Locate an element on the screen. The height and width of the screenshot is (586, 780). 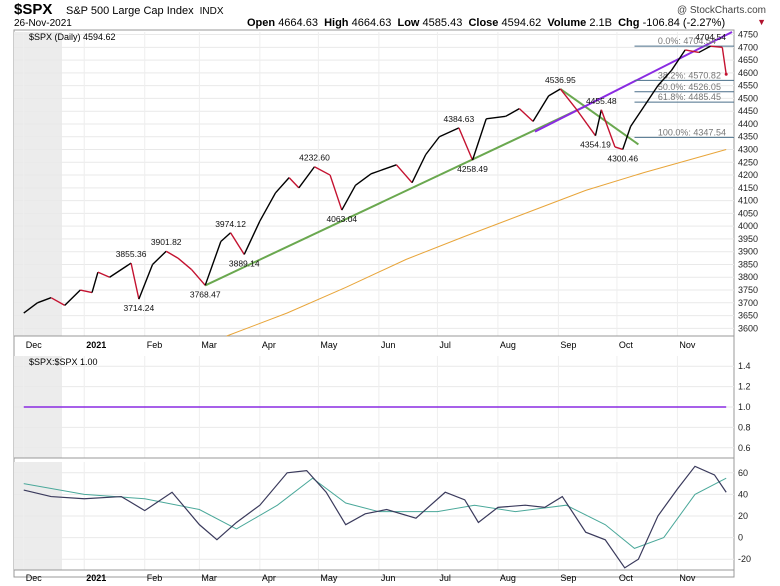
chg-label: Chg is located at coordinates (629, 23).